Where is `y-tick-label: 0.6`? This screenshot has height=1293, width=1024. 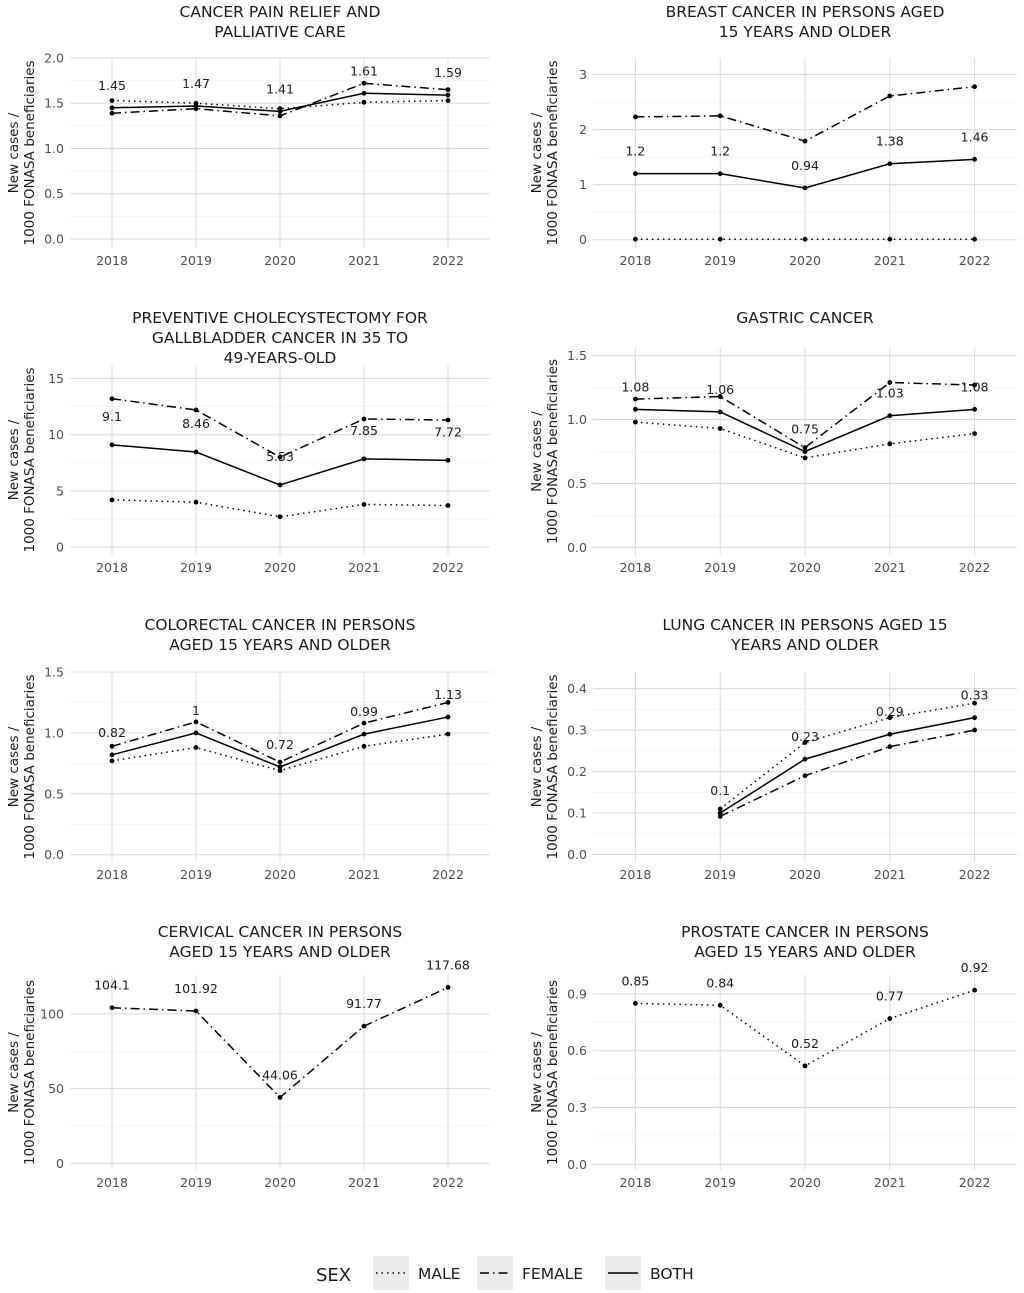 y-tick-label: 0.6 is located at coordinates (577, 1050).